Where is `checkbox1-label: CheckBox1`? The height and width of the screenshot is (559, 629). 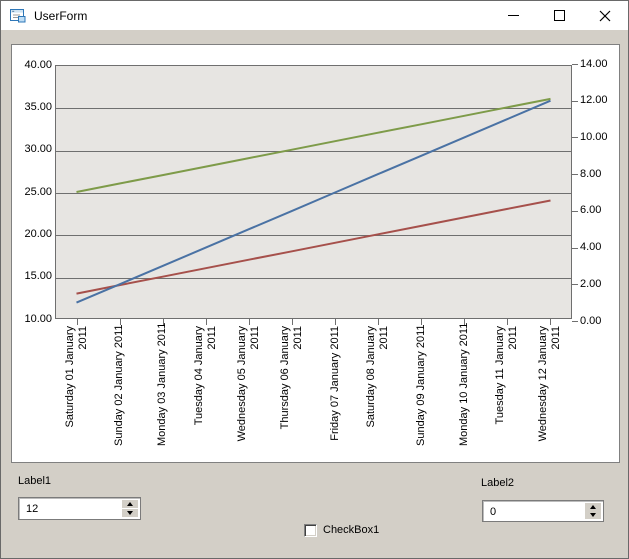
checkbox1-label: CheckBox1 is located at coordinates (351, 530).